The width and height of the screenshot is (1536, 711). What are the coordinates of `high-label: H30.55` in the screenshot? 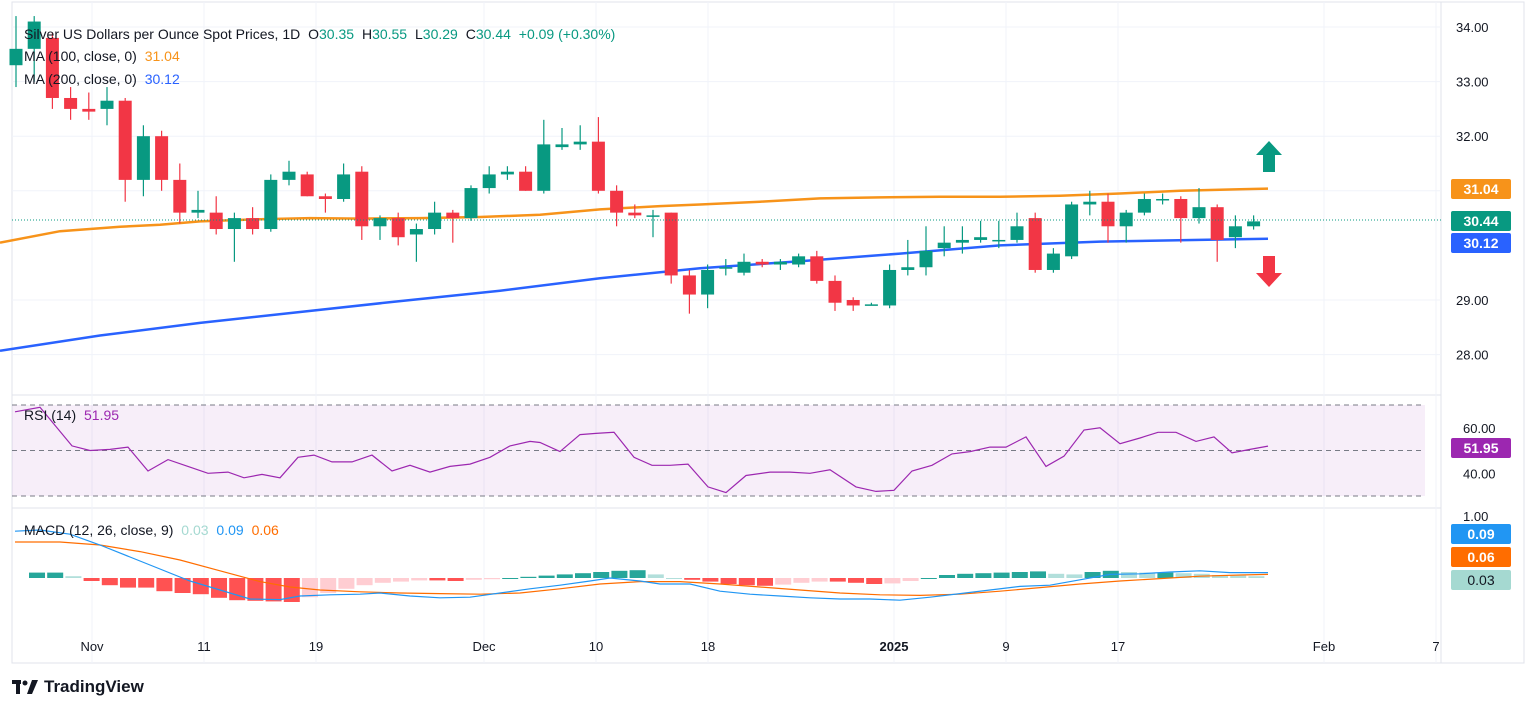 It's located at (384, 34).